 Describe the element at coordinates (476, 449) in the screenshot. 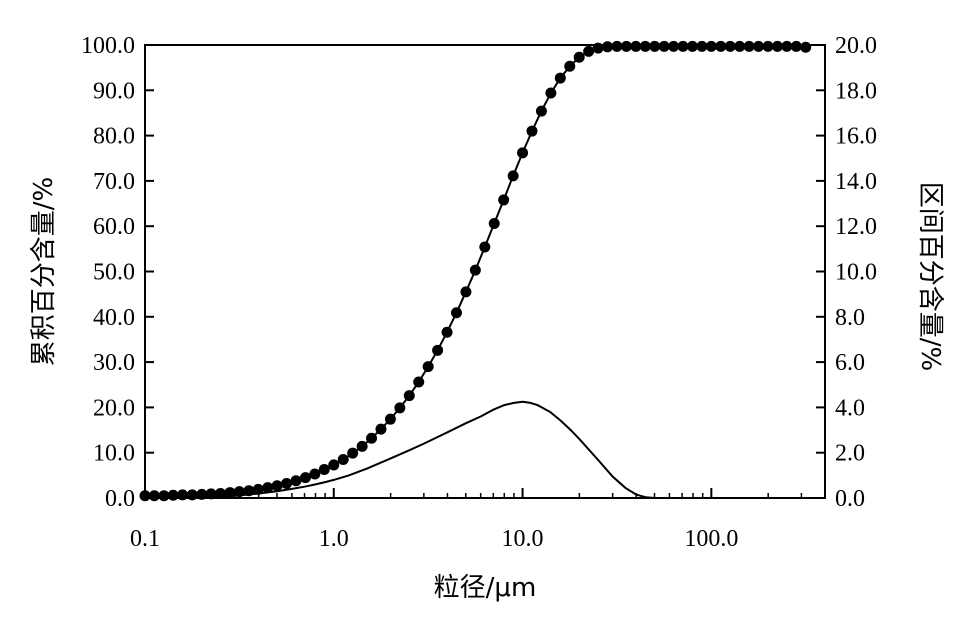

I see `interval-content-line` at that location.